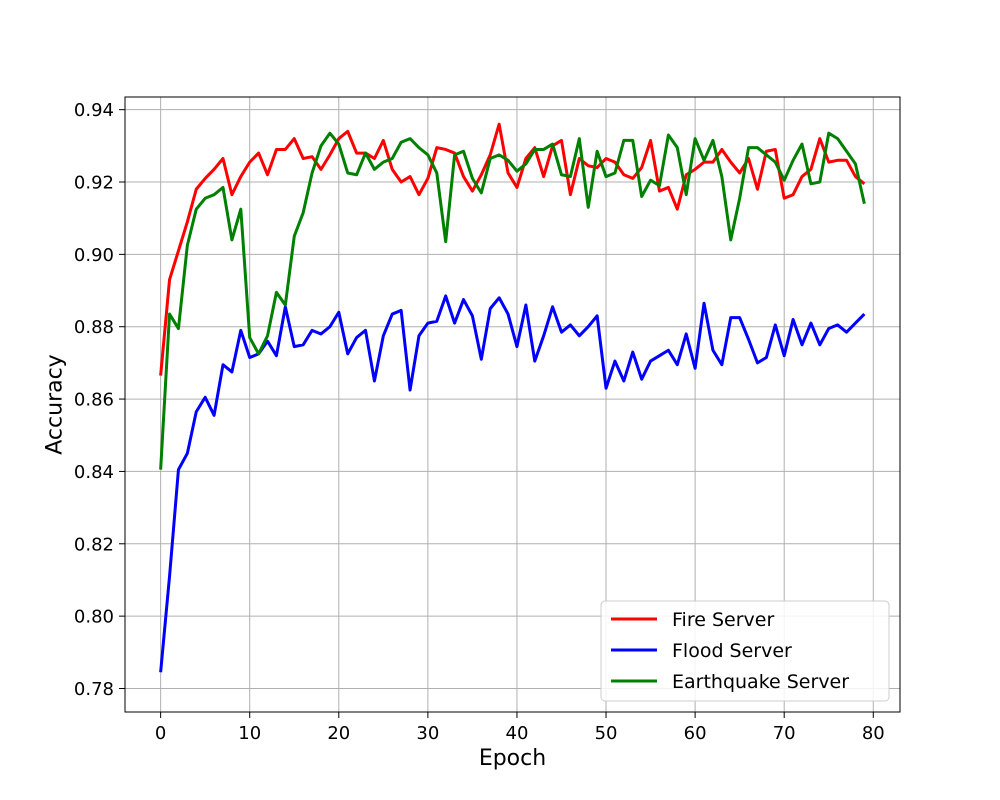  Describe the element at coordinates (94, 183) in the screenshot. I see `y-tick-label: 0.92` at that location.